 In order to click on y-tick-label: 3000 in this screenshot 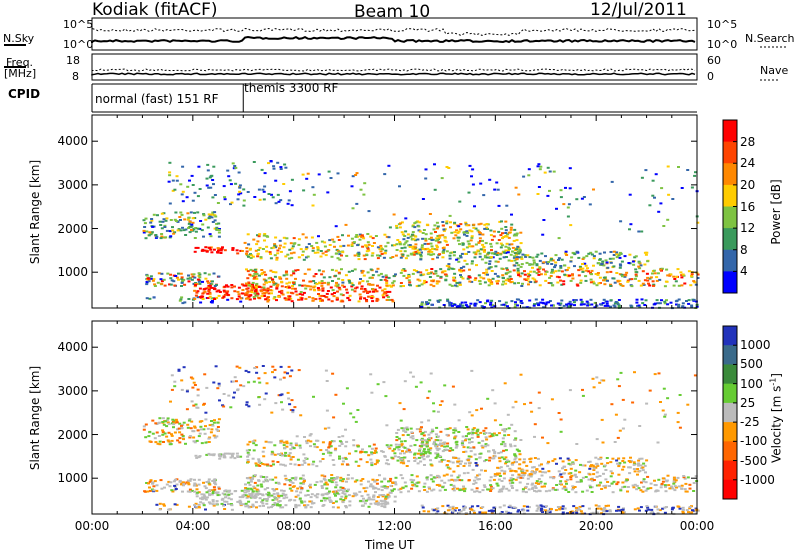, I will do `click(72, 390)`.